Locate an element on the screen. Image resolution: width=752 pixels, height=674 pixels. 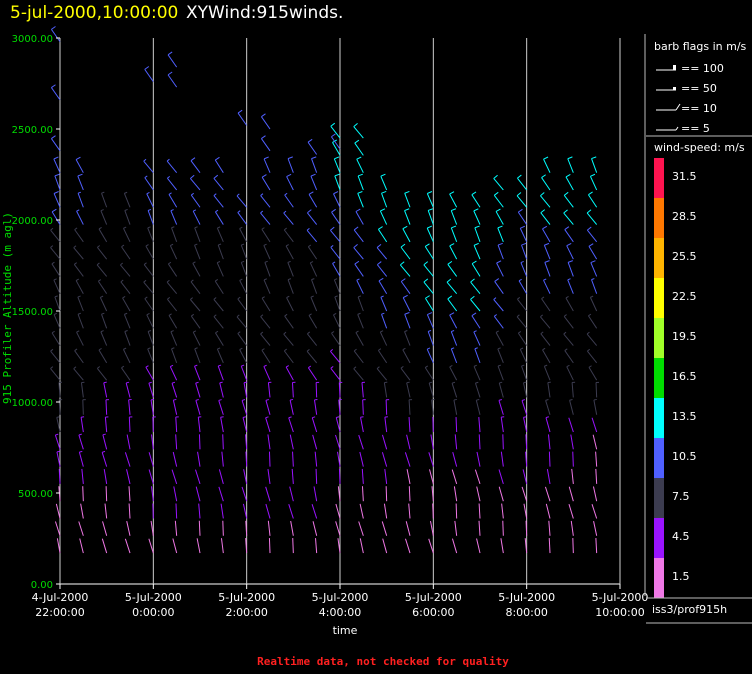
x-tick-label-date: 4-Jul-2000 is located at coordinates (60, 597).